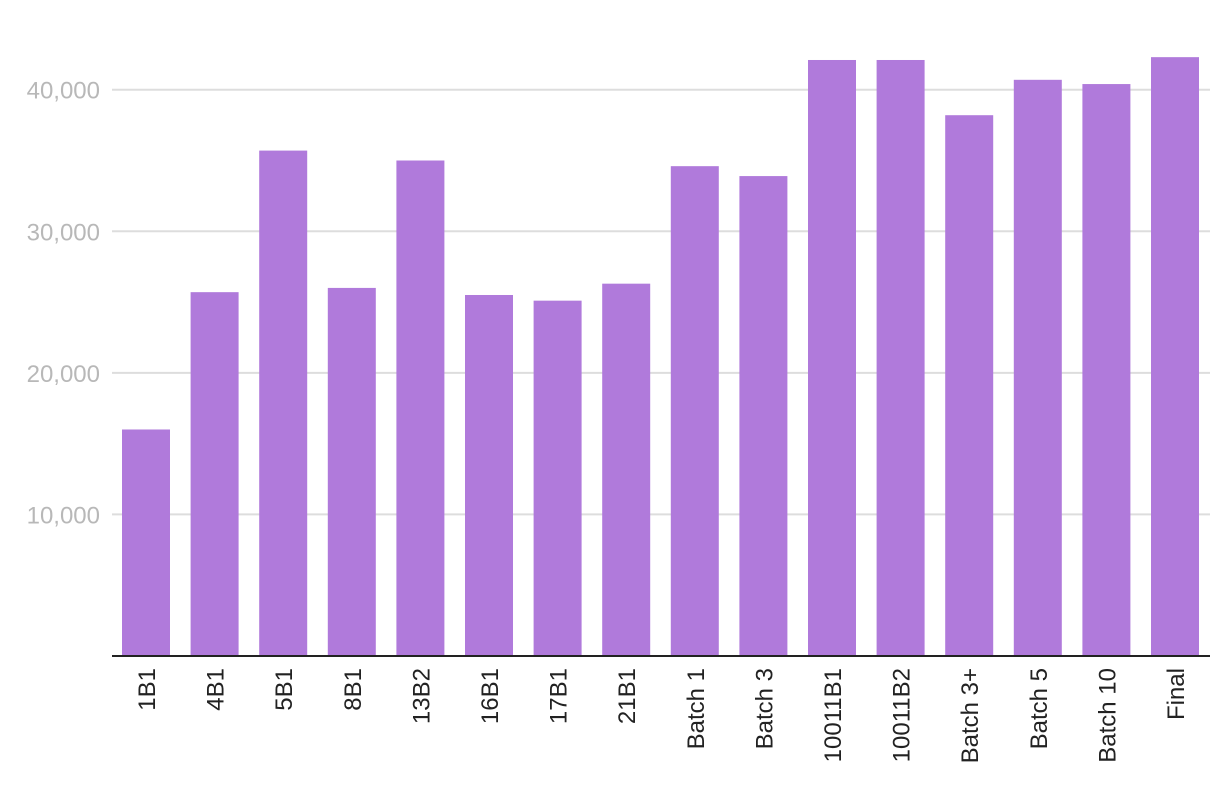 Image resolution: width=1220 pixels, height=796 pixels. I want to click on y-tick-label: 10,000, so click(63, 515).